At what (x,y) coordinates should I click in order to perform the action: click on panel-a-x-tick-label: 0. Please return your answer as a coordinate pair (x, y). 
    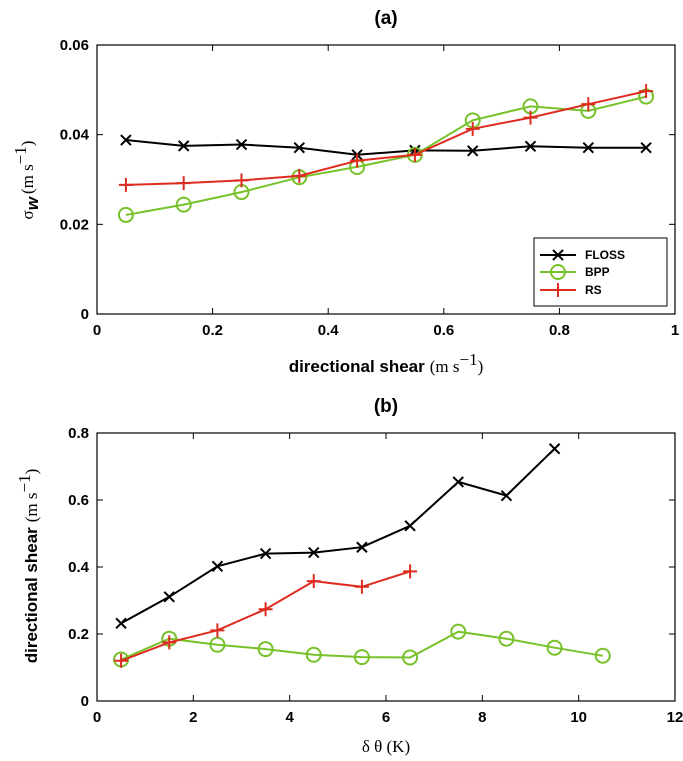
    Looking at the image, I should click on (97, 330).